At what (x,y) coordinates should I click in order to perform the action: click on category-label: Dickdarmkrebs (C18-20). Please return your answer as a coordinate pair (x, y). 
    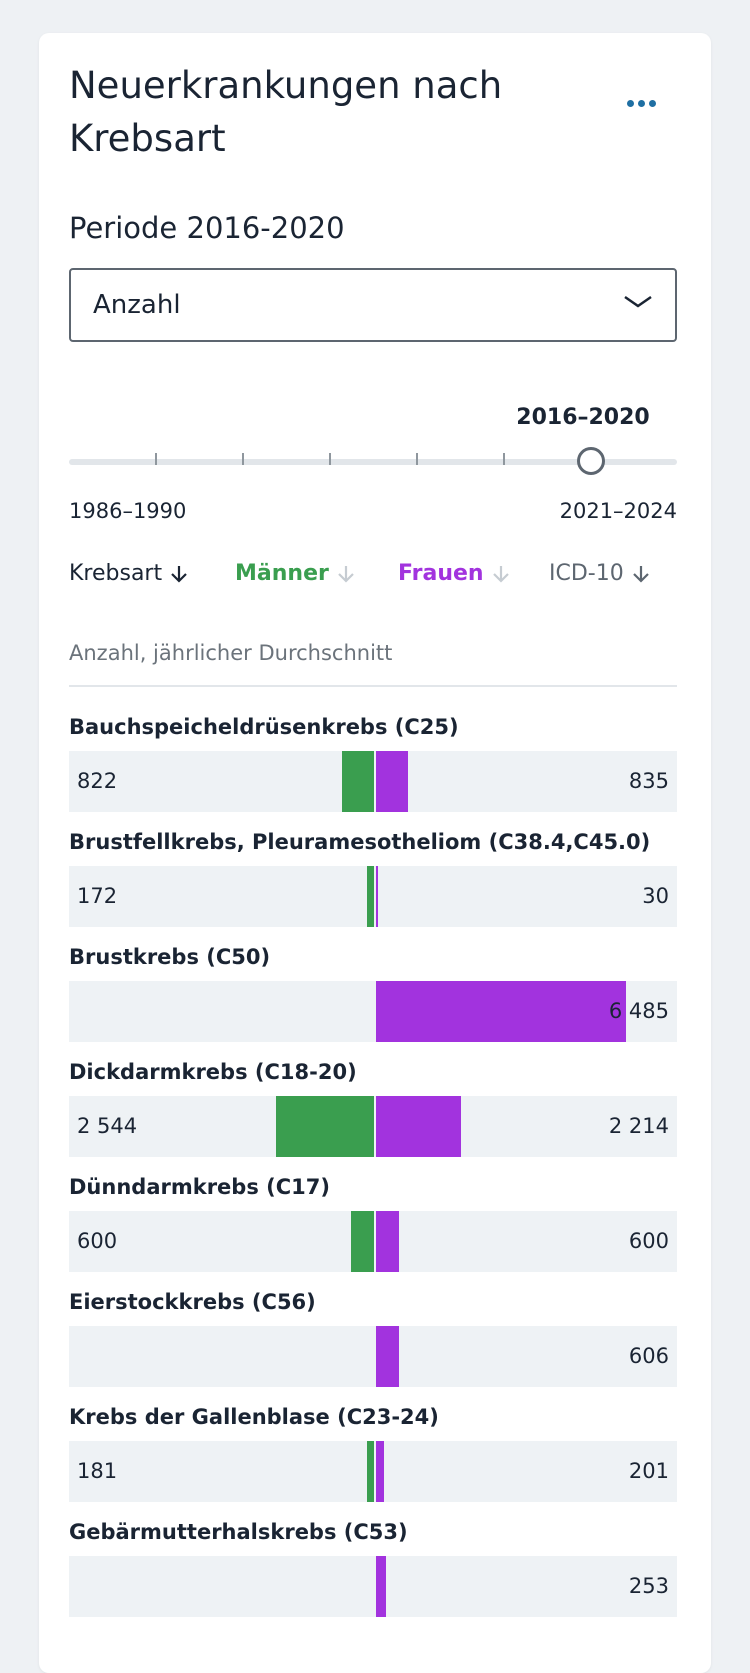
    Looking at the image, I should click on (213, 1072).